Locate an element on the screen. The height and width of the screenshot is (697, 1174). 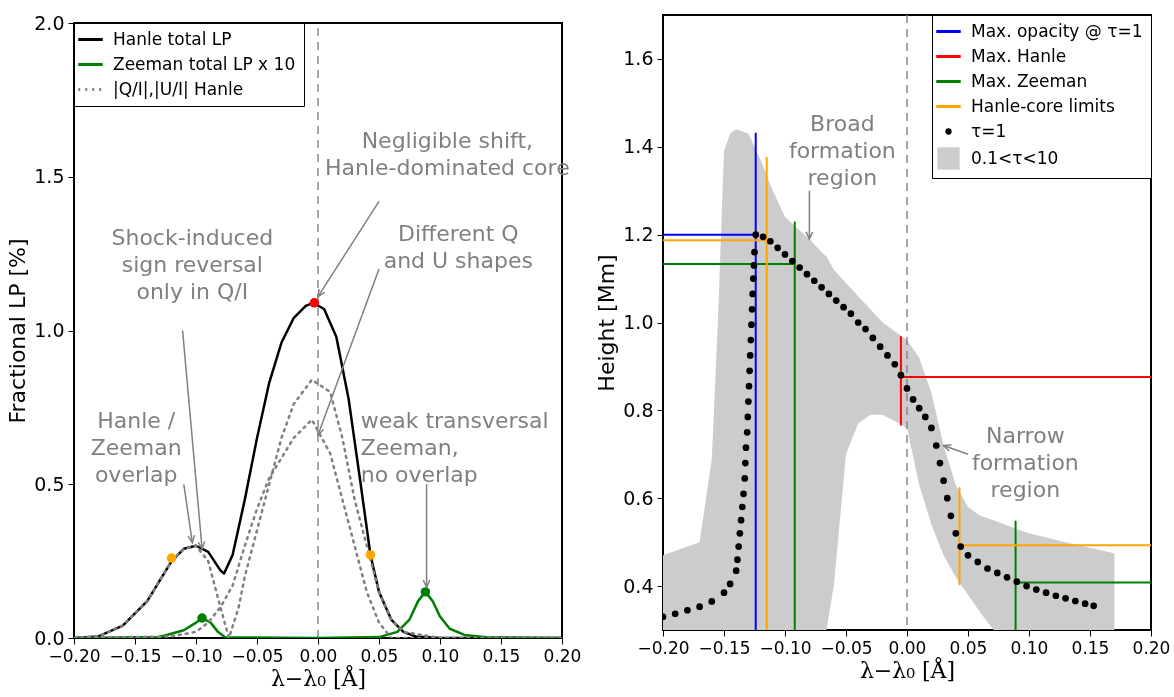
y-tick-label: 0.4 is located at coordinates (638, 585).